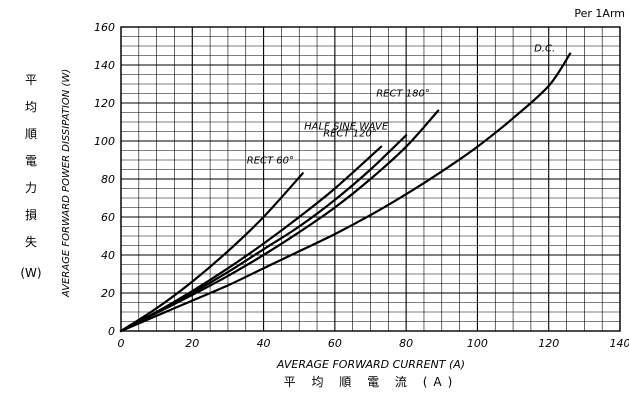  What do you see at coordinates (108, 293) in the screenshot?
I see `y-tick-label: 20` at bounding box center [108, 293].